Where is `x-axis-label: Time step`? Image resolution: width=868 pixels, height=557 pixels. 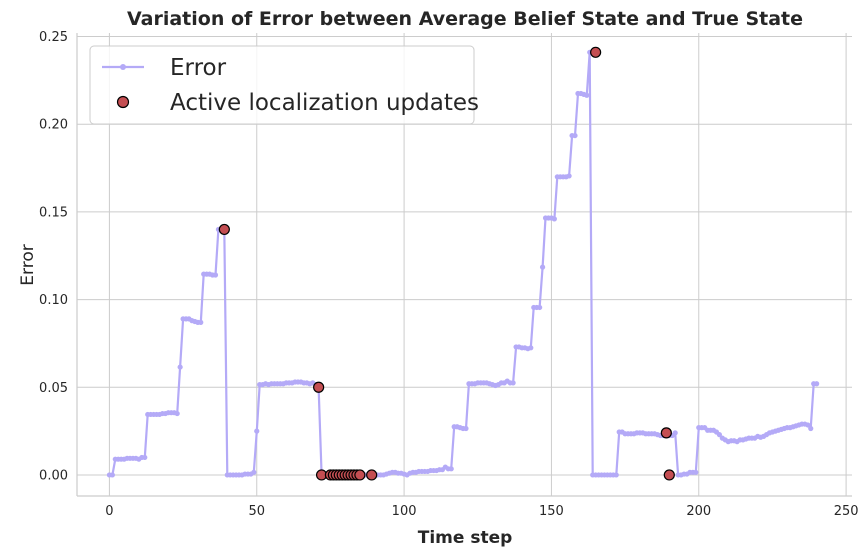
x-axis-label: Time step is located at coordinates (465, 538).